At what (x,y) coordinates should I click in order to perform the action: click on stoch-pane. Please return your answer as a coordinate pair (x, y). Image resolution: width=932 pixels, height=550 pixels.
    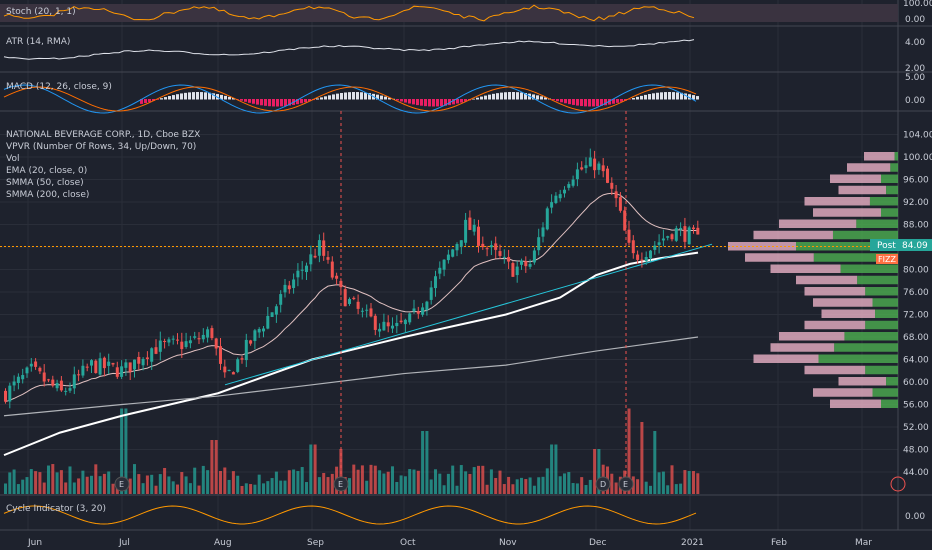
    Looking at the image, I should click on (449, 13).